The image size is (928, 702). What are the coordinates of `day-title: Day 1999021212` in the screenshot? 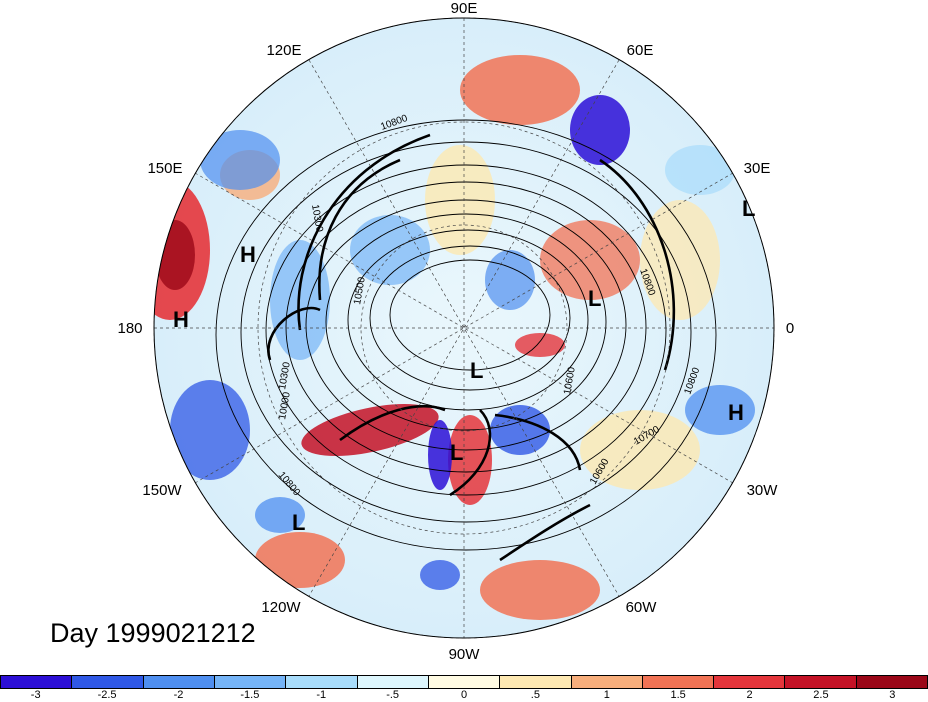 It's located at (153, 633).